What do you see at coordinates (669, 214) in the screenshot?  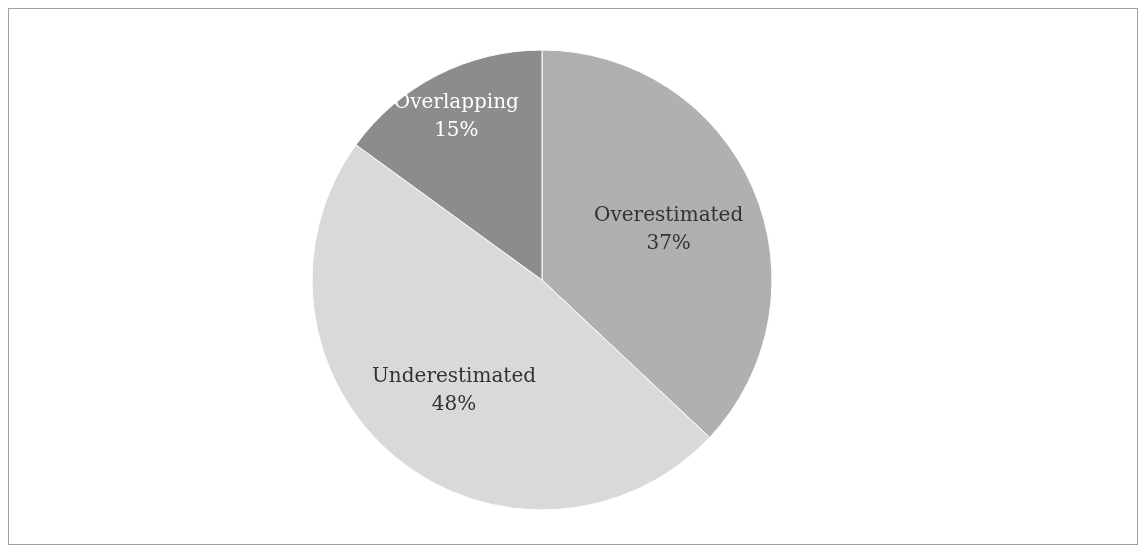 I see `slice-label: Overestimated` at bounding box center [669, 214].